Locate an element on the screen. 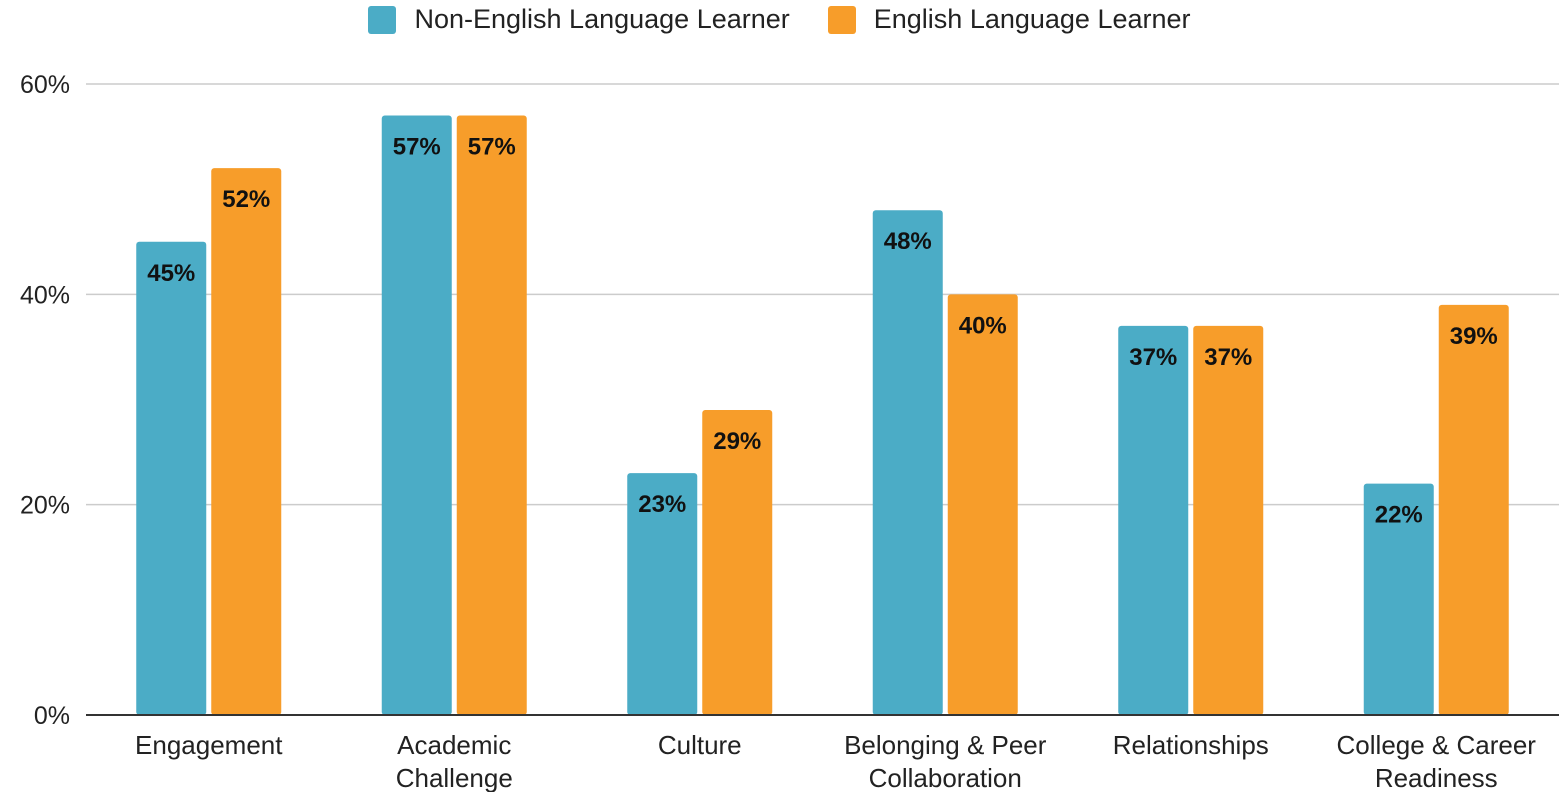  y-tick-label: 0% is located at coordinates (52, 716).